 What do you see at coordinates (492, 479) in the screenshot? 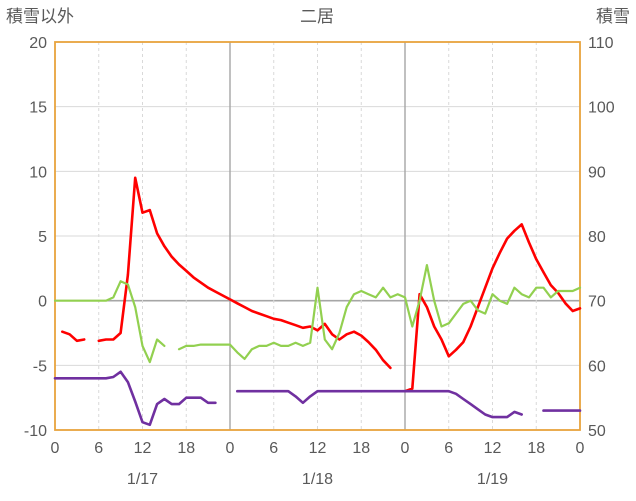
I see `date-label: 1/19` at bounding box center [492, 479].